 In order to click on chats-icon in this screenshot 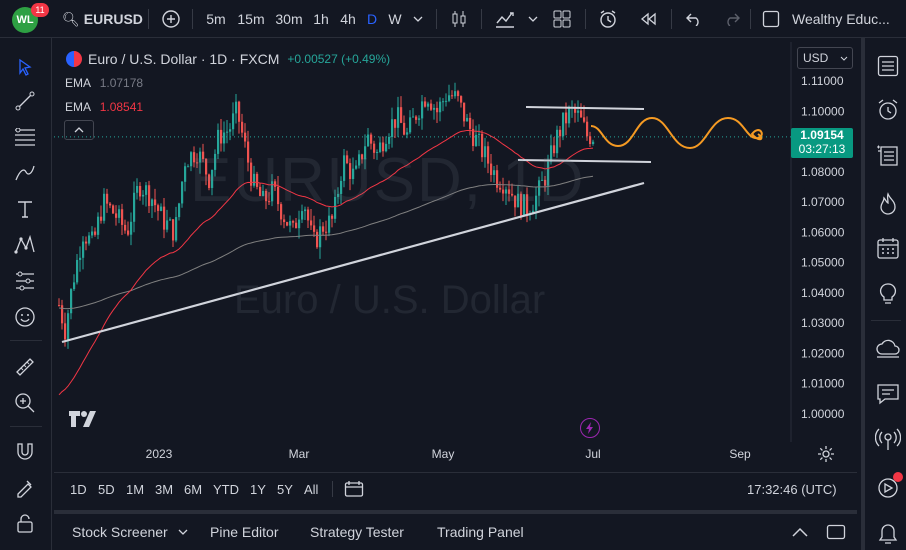, I will do `click(888, 394)`.